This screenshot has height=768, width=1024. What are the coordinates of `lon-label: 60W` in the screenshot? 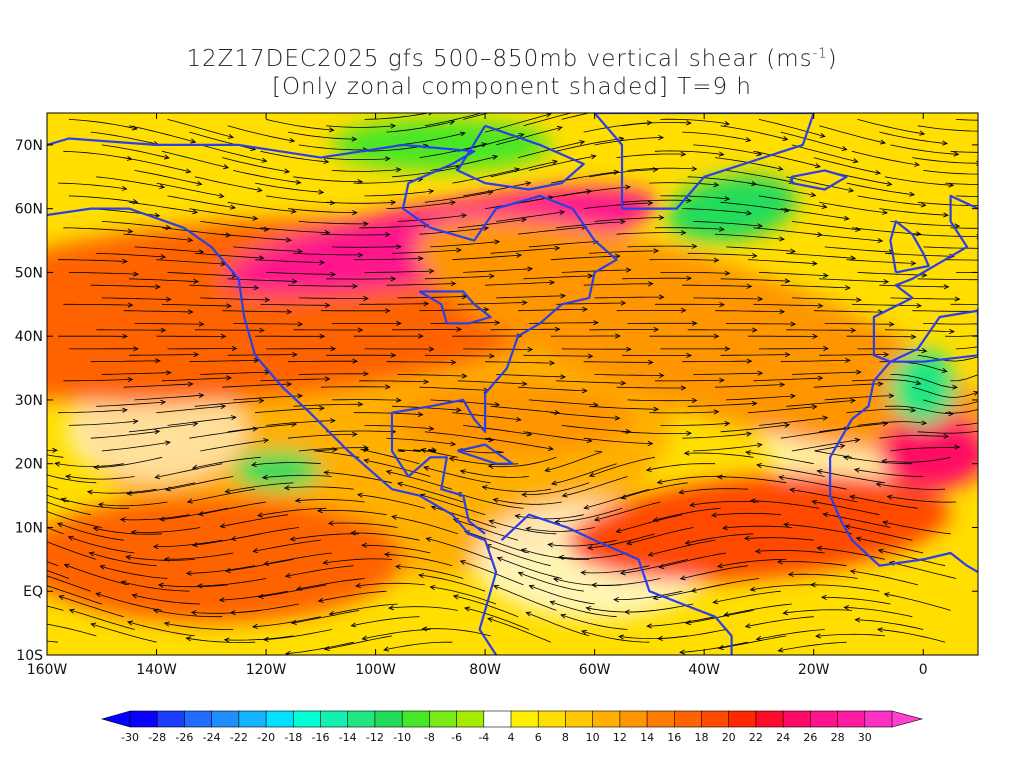 It's located at (595, 670).